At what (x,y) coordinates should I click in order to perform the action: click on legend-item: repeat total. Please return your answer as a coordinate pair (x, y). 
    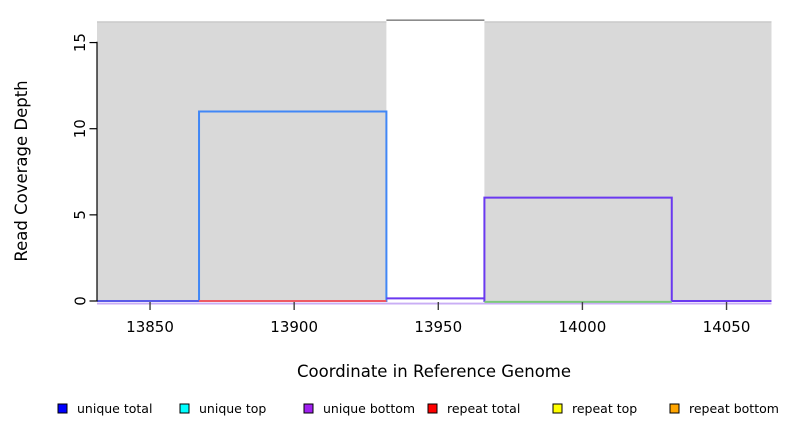
    Looking at the image, I should click on (473, 408).